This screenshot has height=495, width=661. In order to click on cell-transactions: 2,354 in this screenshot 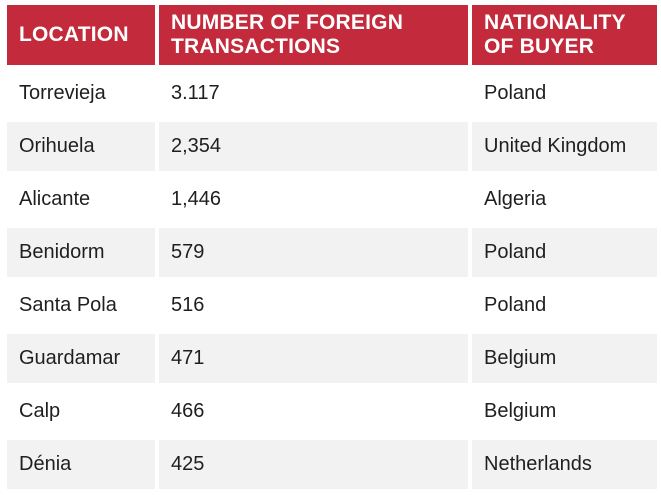, I will do `click(313, 146)`.